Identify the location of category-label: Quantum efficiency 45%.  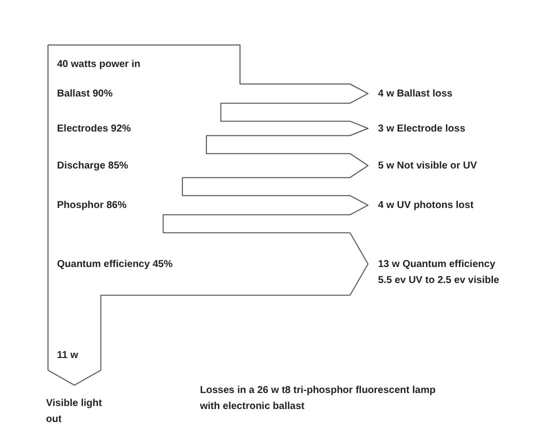
(115, 264).